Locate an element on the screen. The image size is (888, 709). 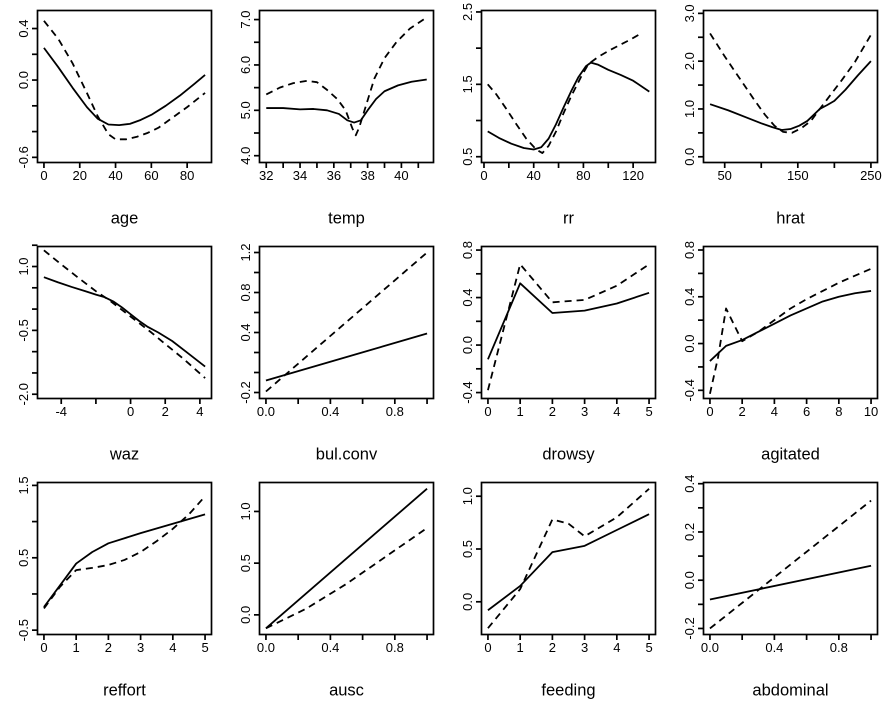
x-tick-label: 150 is located at coordinates (798, 175).